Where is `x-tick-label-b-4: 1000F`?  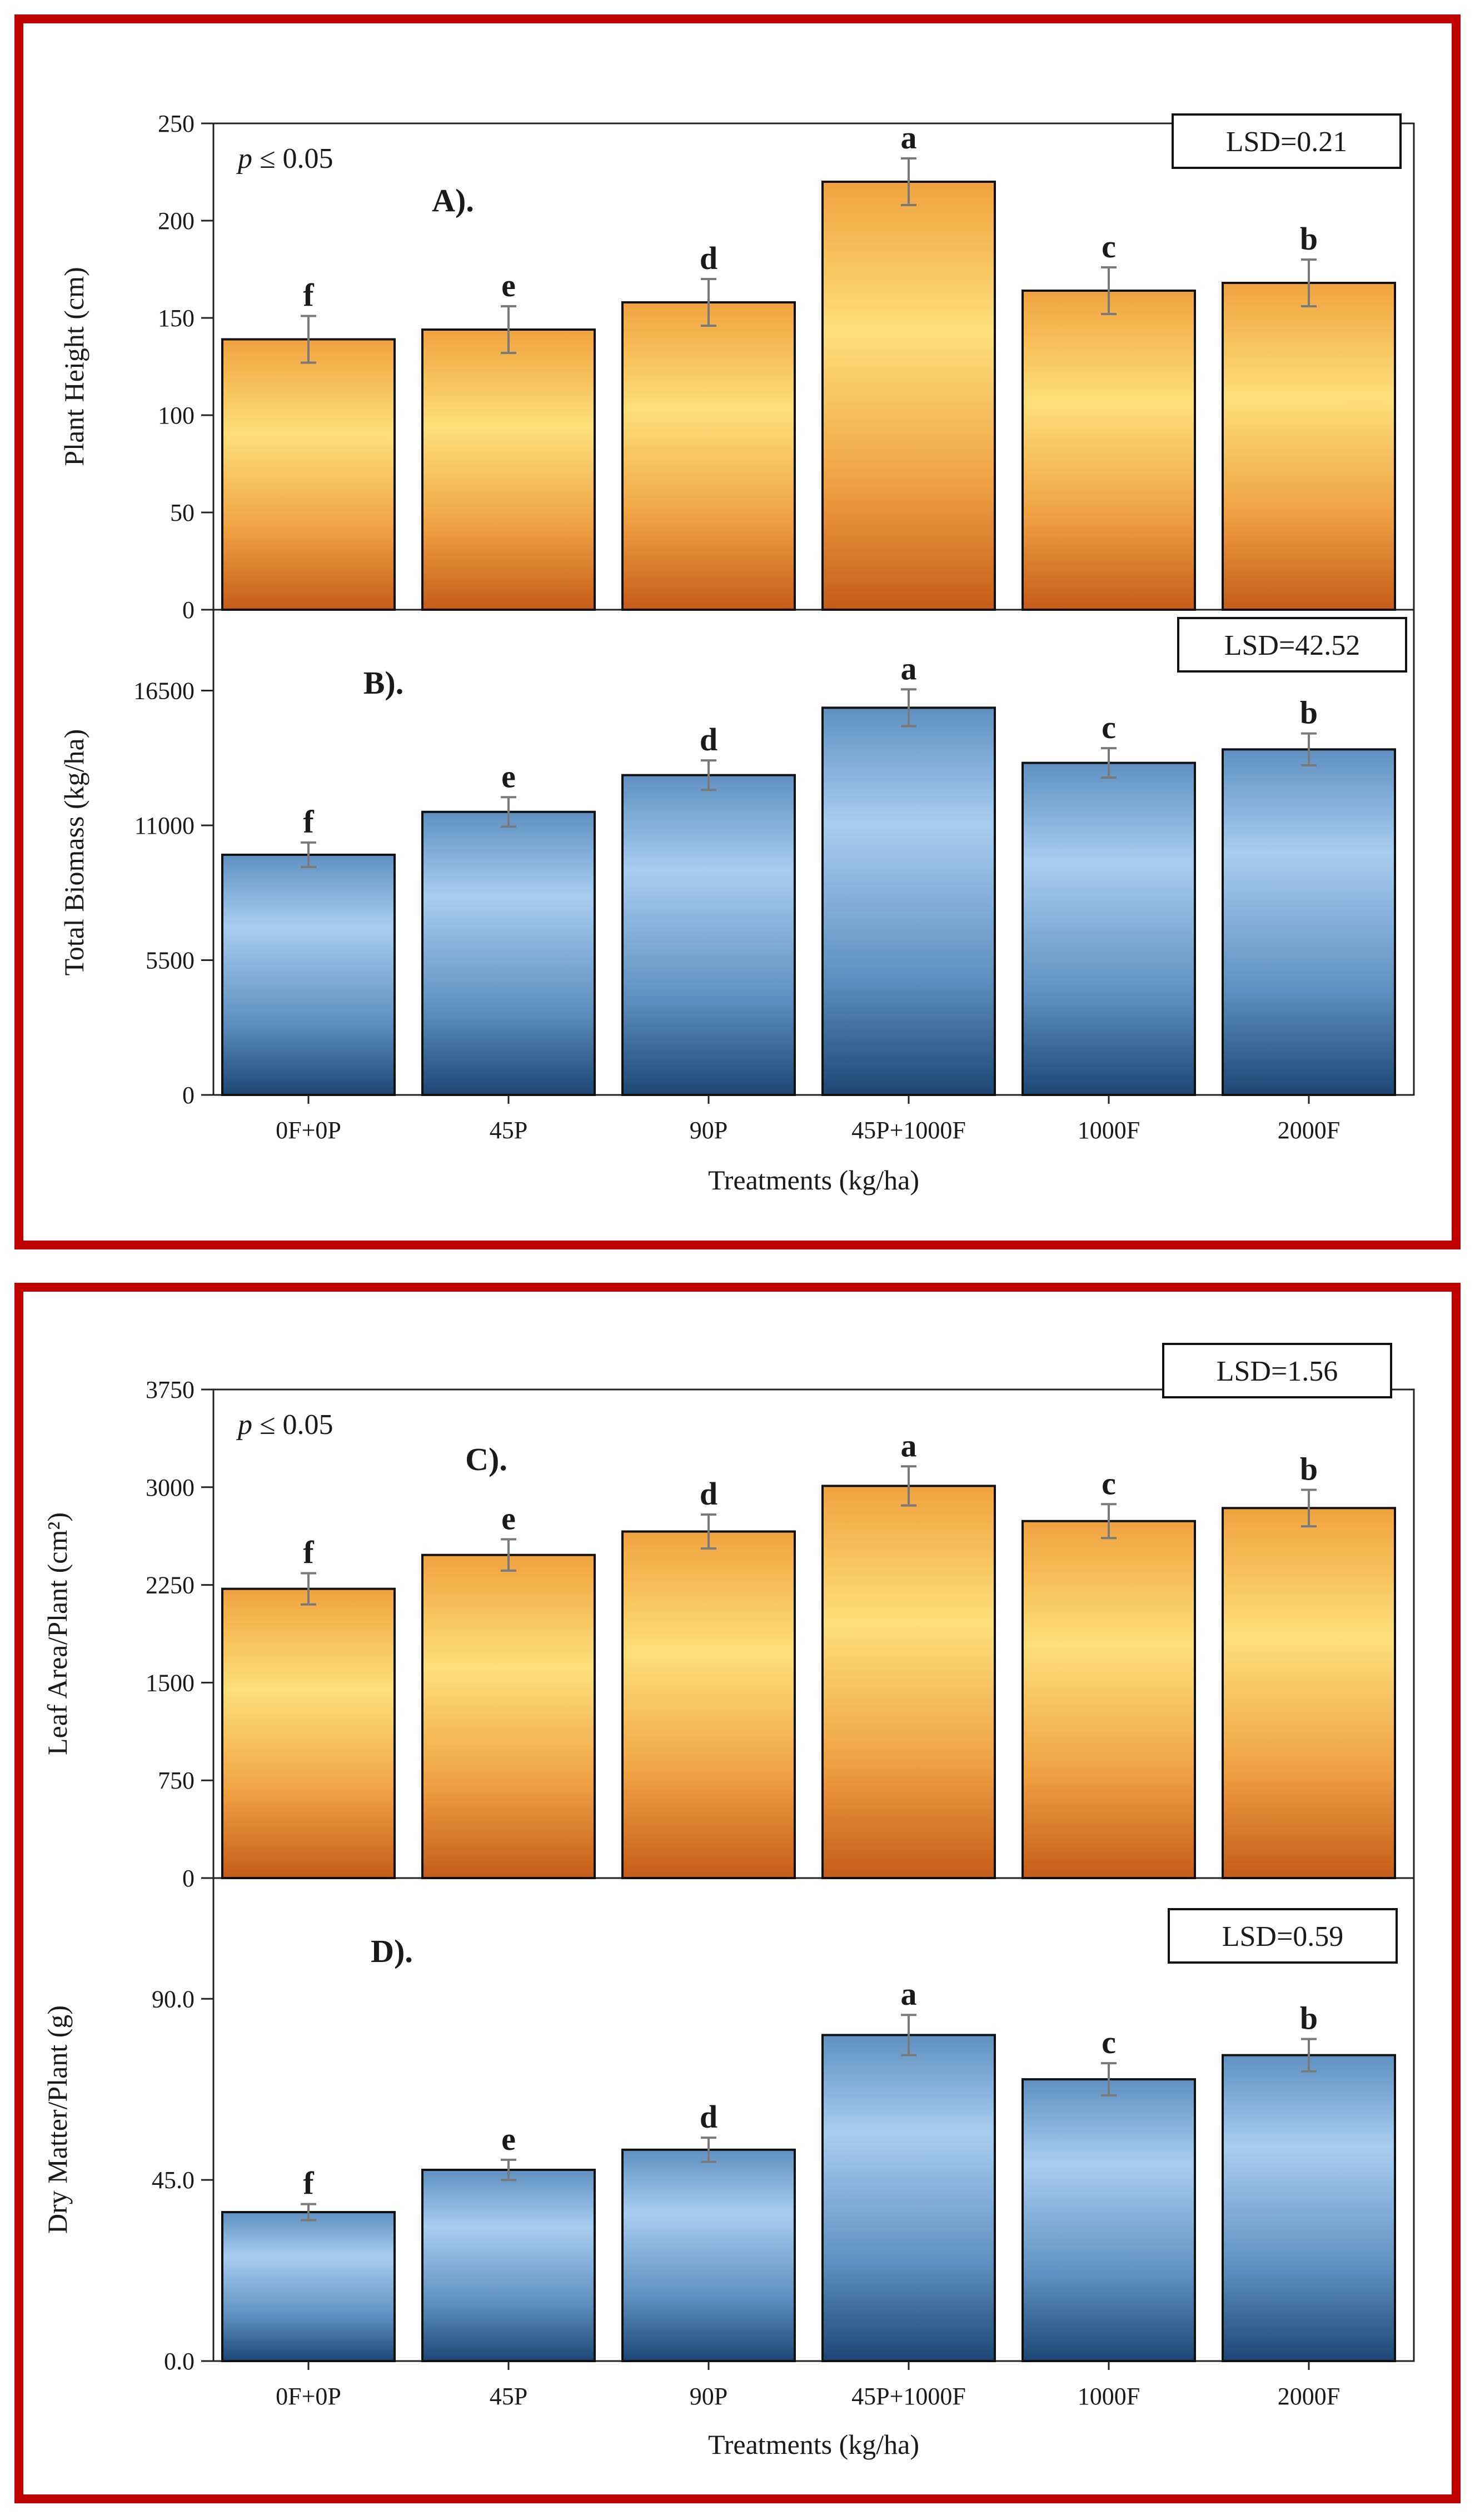
x-tick-label-b-4: 1000F is located at coordinates (1109, 1130).